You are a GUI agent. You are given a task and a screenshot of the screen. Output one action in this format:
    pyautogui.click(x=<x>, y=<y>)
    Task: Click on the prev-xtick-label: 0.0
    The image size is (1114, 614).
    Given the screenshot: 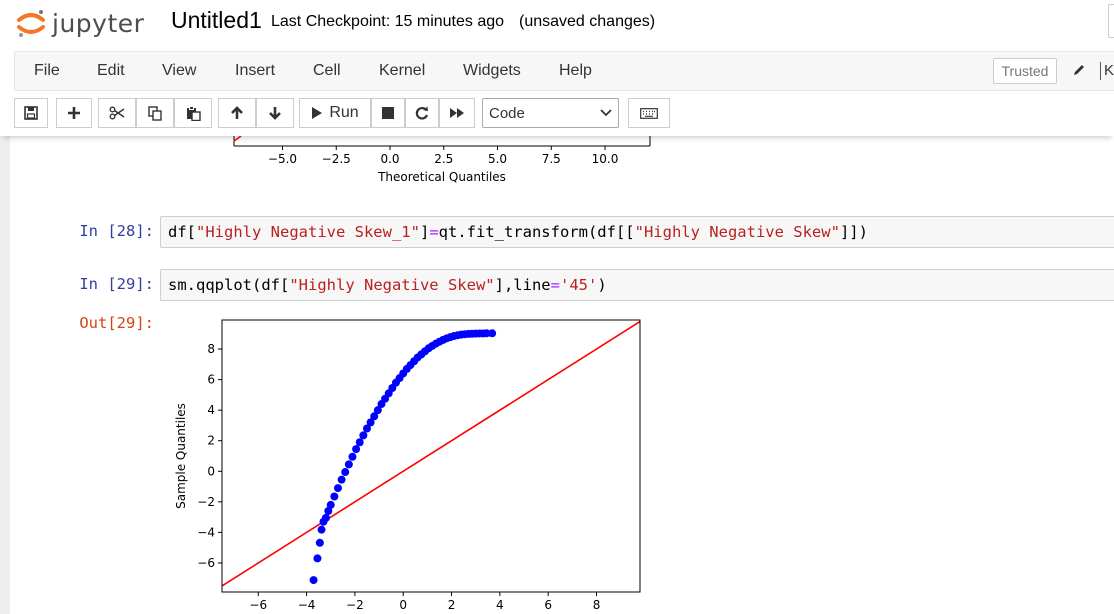 What is the action you would take?
    pyautogui.click(x=389, y=159)
    